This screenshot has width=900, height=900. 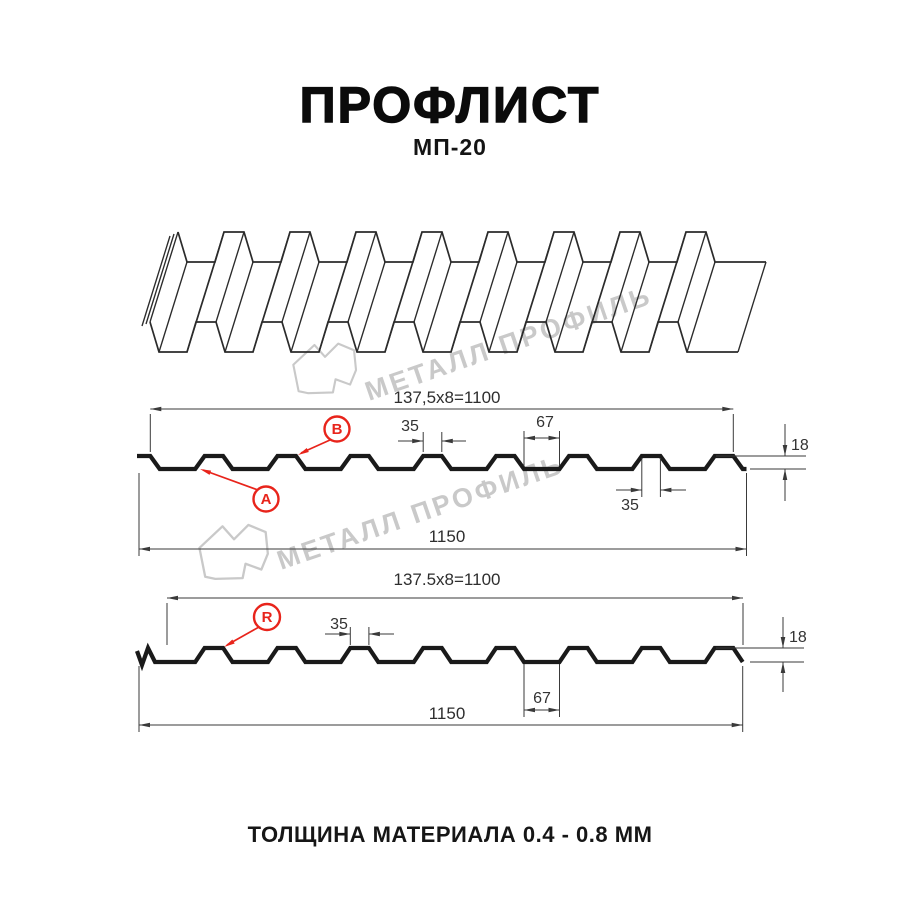 I want to click on label-b: B, so click(x=337, y=429).